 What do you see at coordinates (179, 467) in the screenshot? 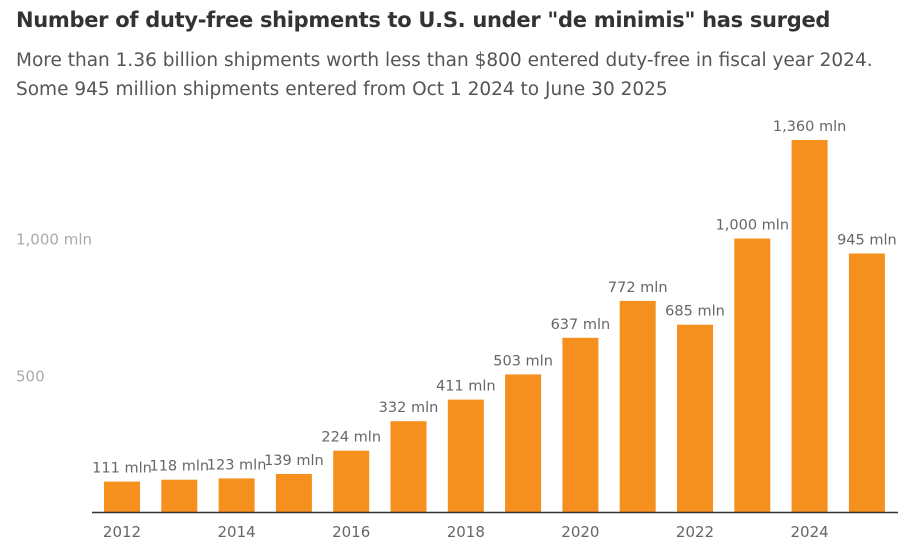
I see `bar-value-label: 118 mln` at bounding box center [179, 467].